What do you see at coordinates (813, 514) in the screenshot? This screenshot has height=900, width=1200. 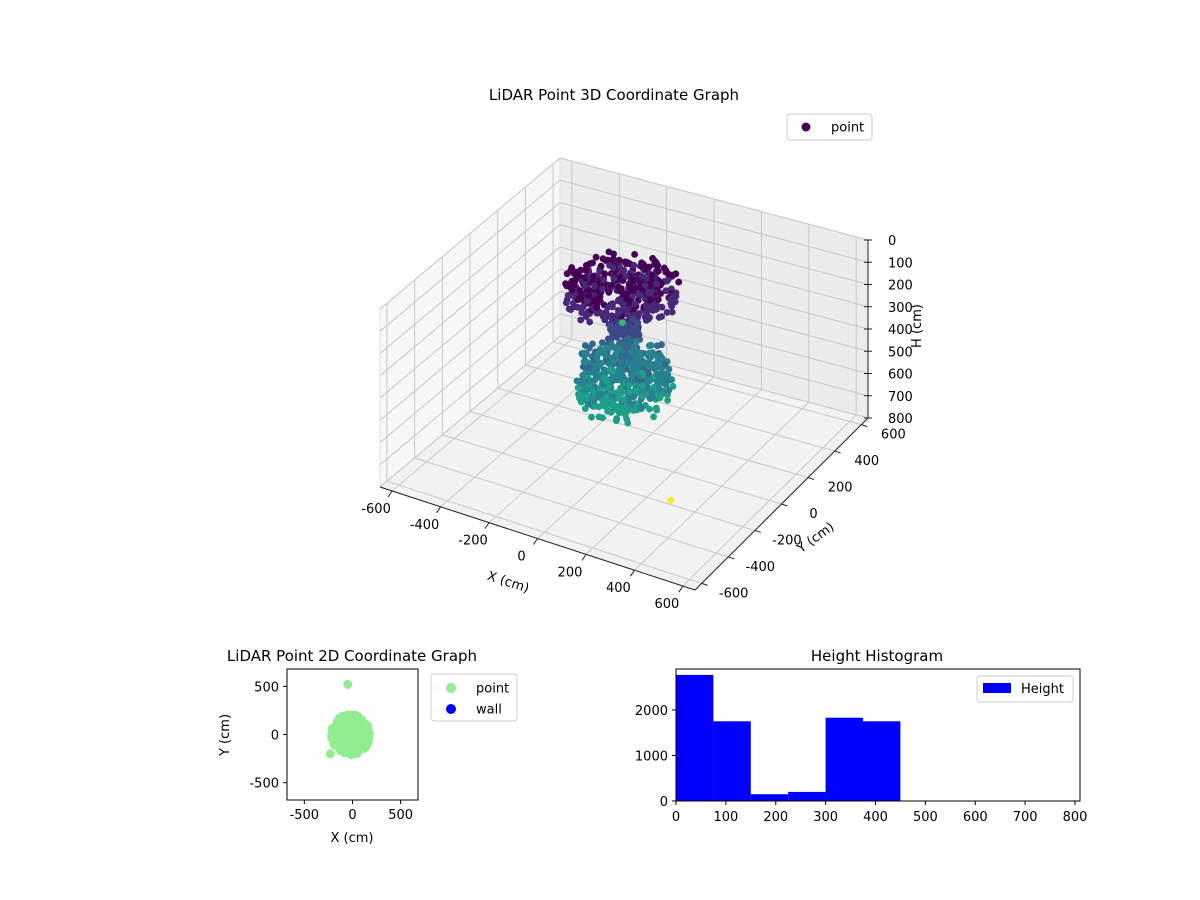 I see `tick-label-y-3d: 0` at bounding box center [813, 514].